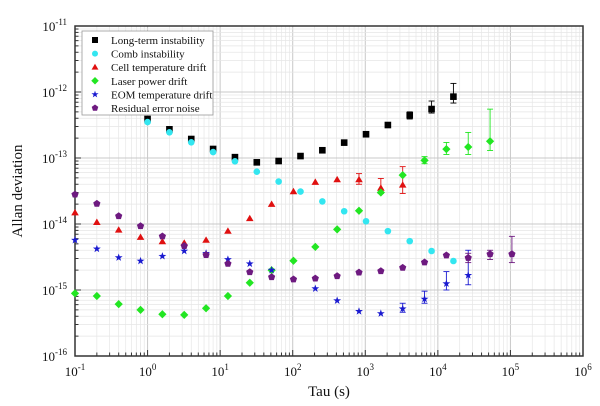 The width and height of the screenshot is (600, 406). I want to click on legend-marker-star-icon, so click(95, 94).